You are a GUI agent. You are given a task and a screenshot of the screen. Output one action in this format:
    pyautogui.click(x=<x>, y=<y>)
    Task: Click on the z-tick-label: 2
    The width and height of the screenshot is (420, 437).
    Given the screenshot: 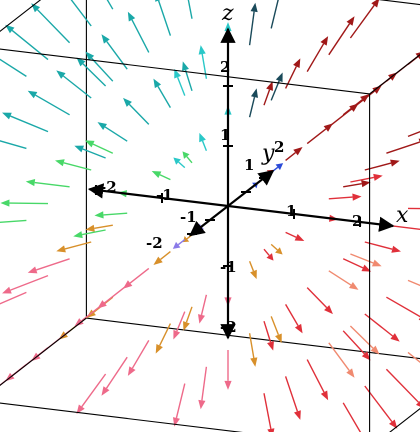 What is the action you would take?
    pyautogui.click(x=225, y=67)
    